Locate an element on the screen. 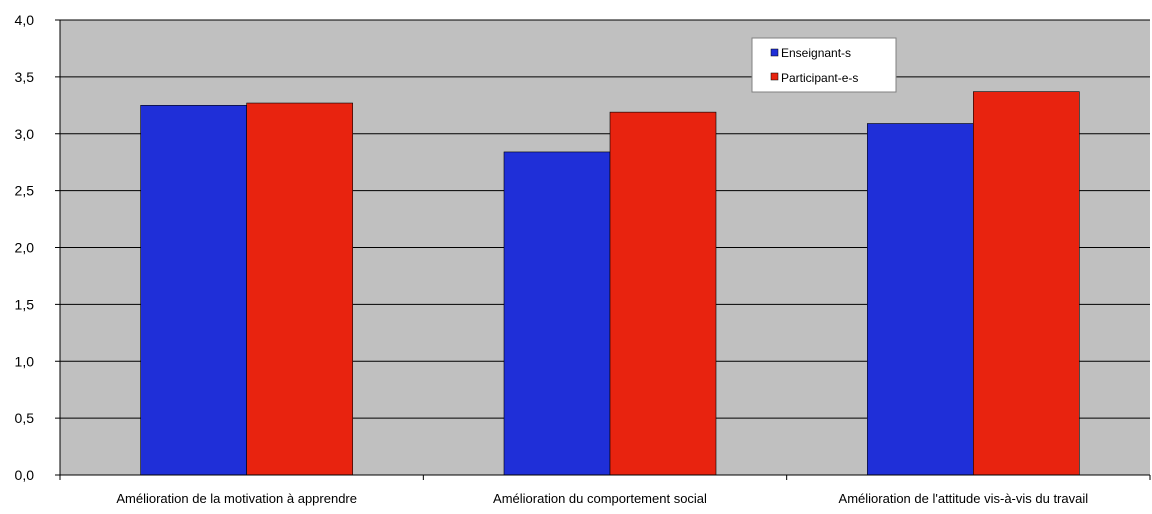 Image resolution: width=1152 pixels, height=514 pixels. y-tick-label: 3,5 is located at coordinates (25, 77).